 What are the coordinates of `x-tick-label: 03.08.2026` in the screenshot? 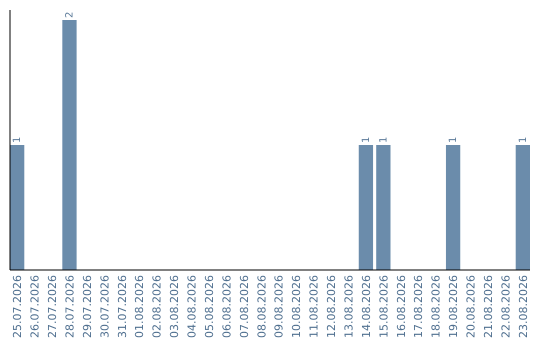 It's located at (175, 306).